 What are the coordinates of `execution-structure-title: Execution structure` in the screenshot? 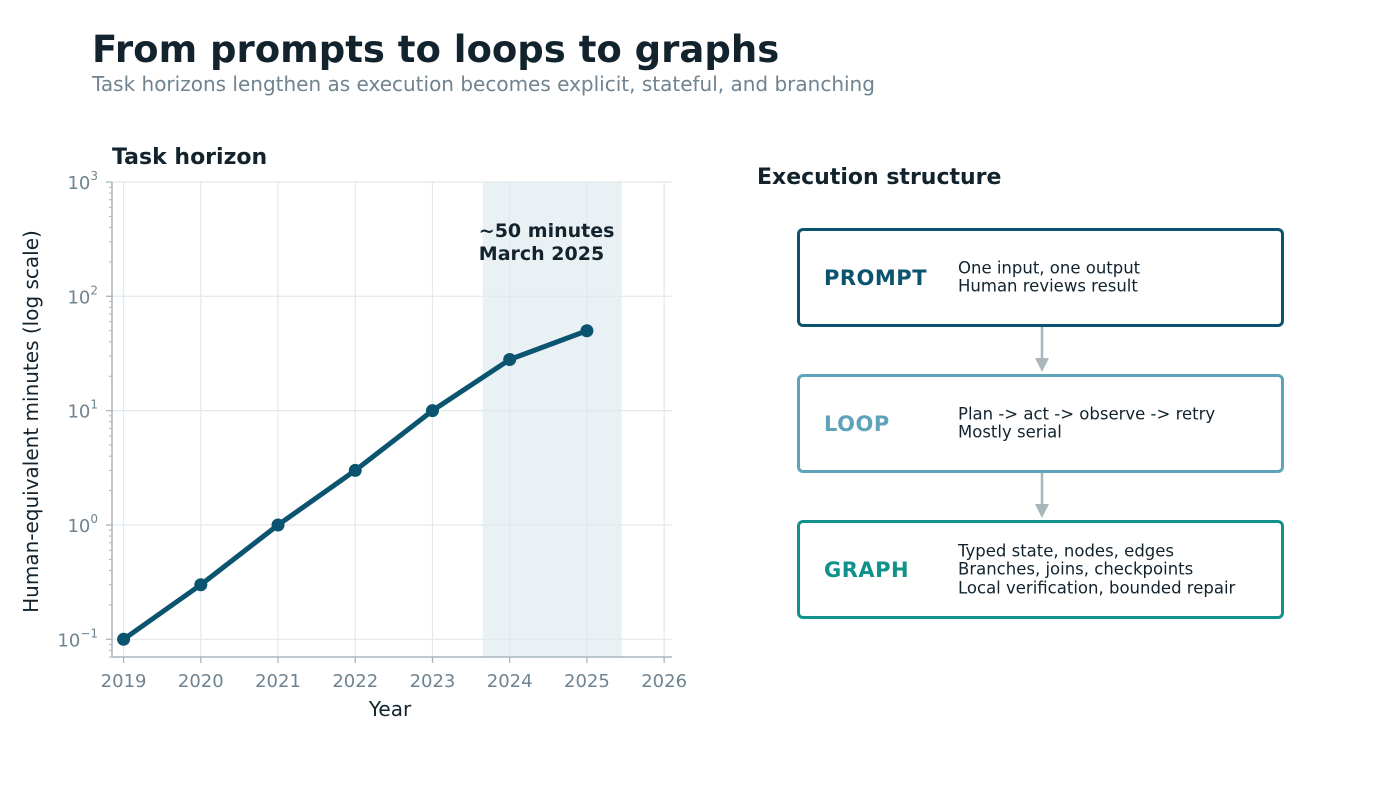 It's located at (879, 177).